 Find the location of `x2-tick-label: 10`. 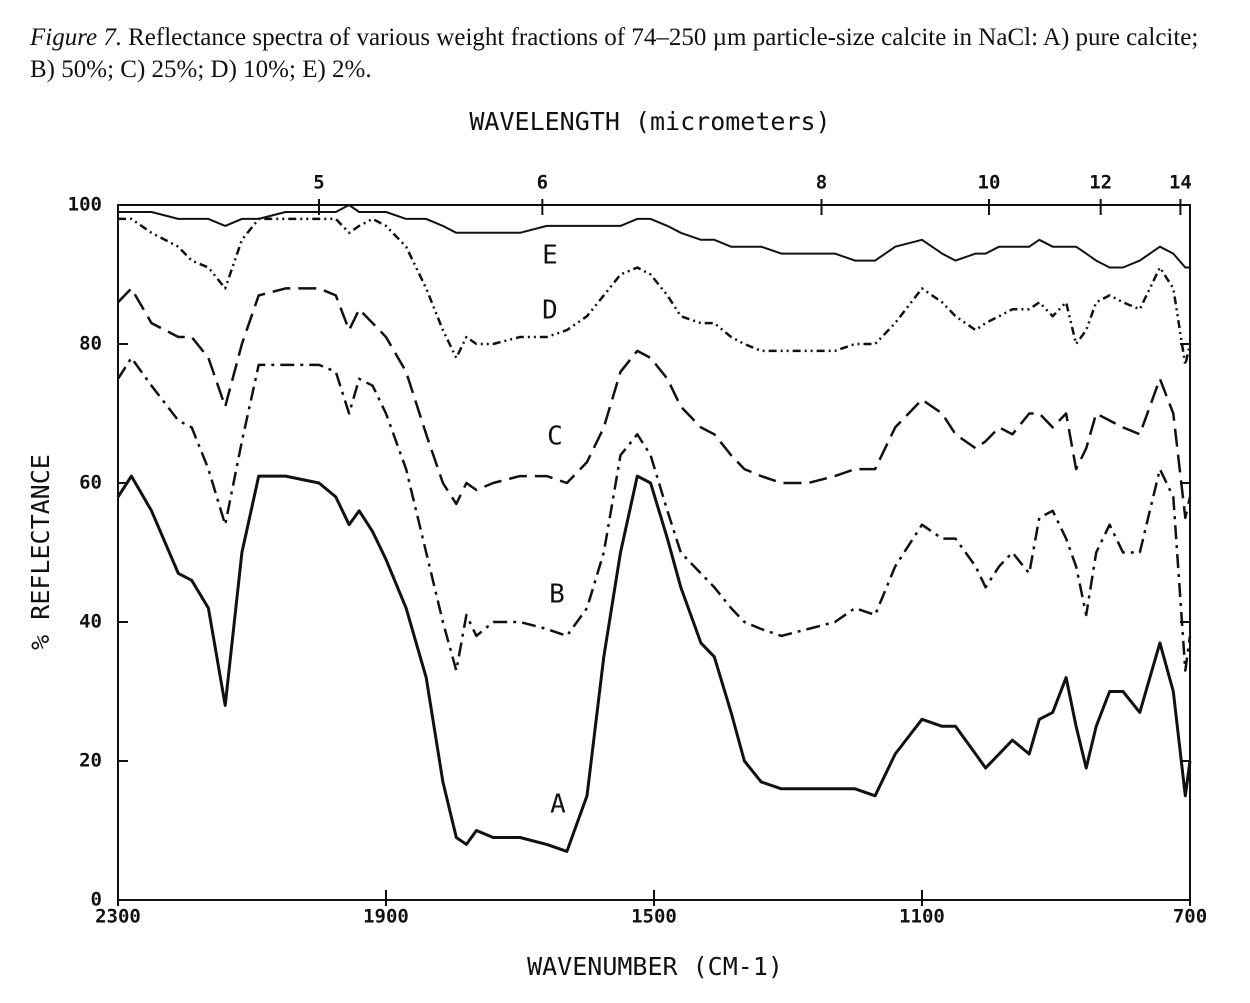

x2-tick-label: 10 is located at coordinates (989, 183).